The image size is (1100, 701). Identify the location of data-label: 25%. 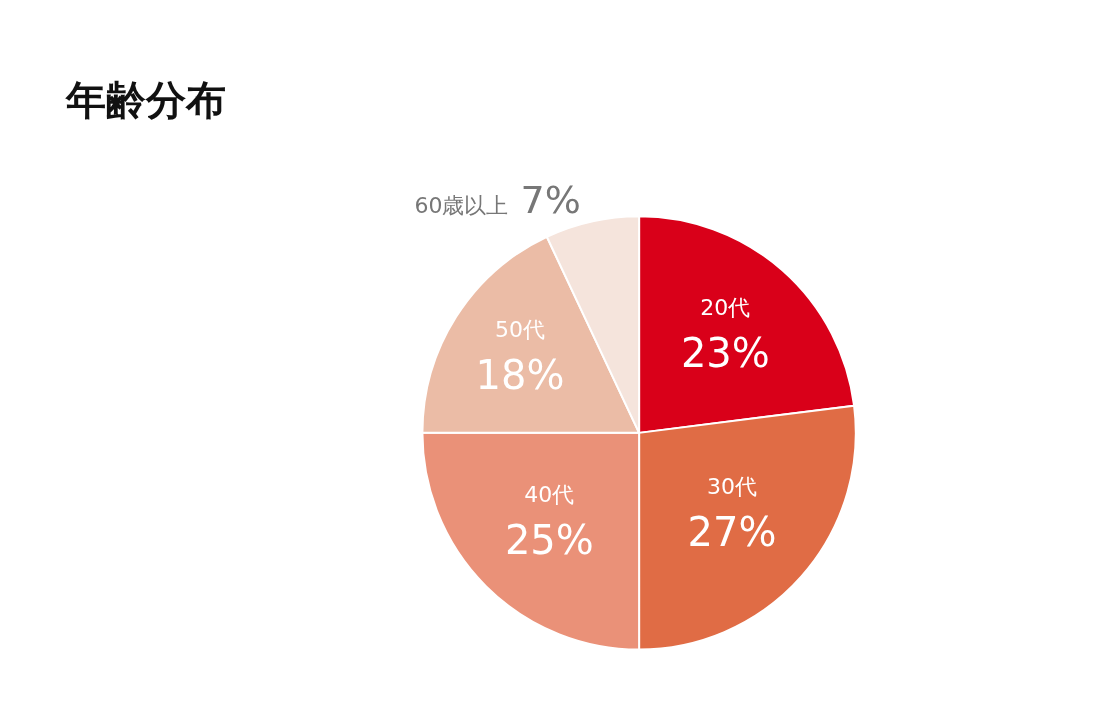
(549, 540).